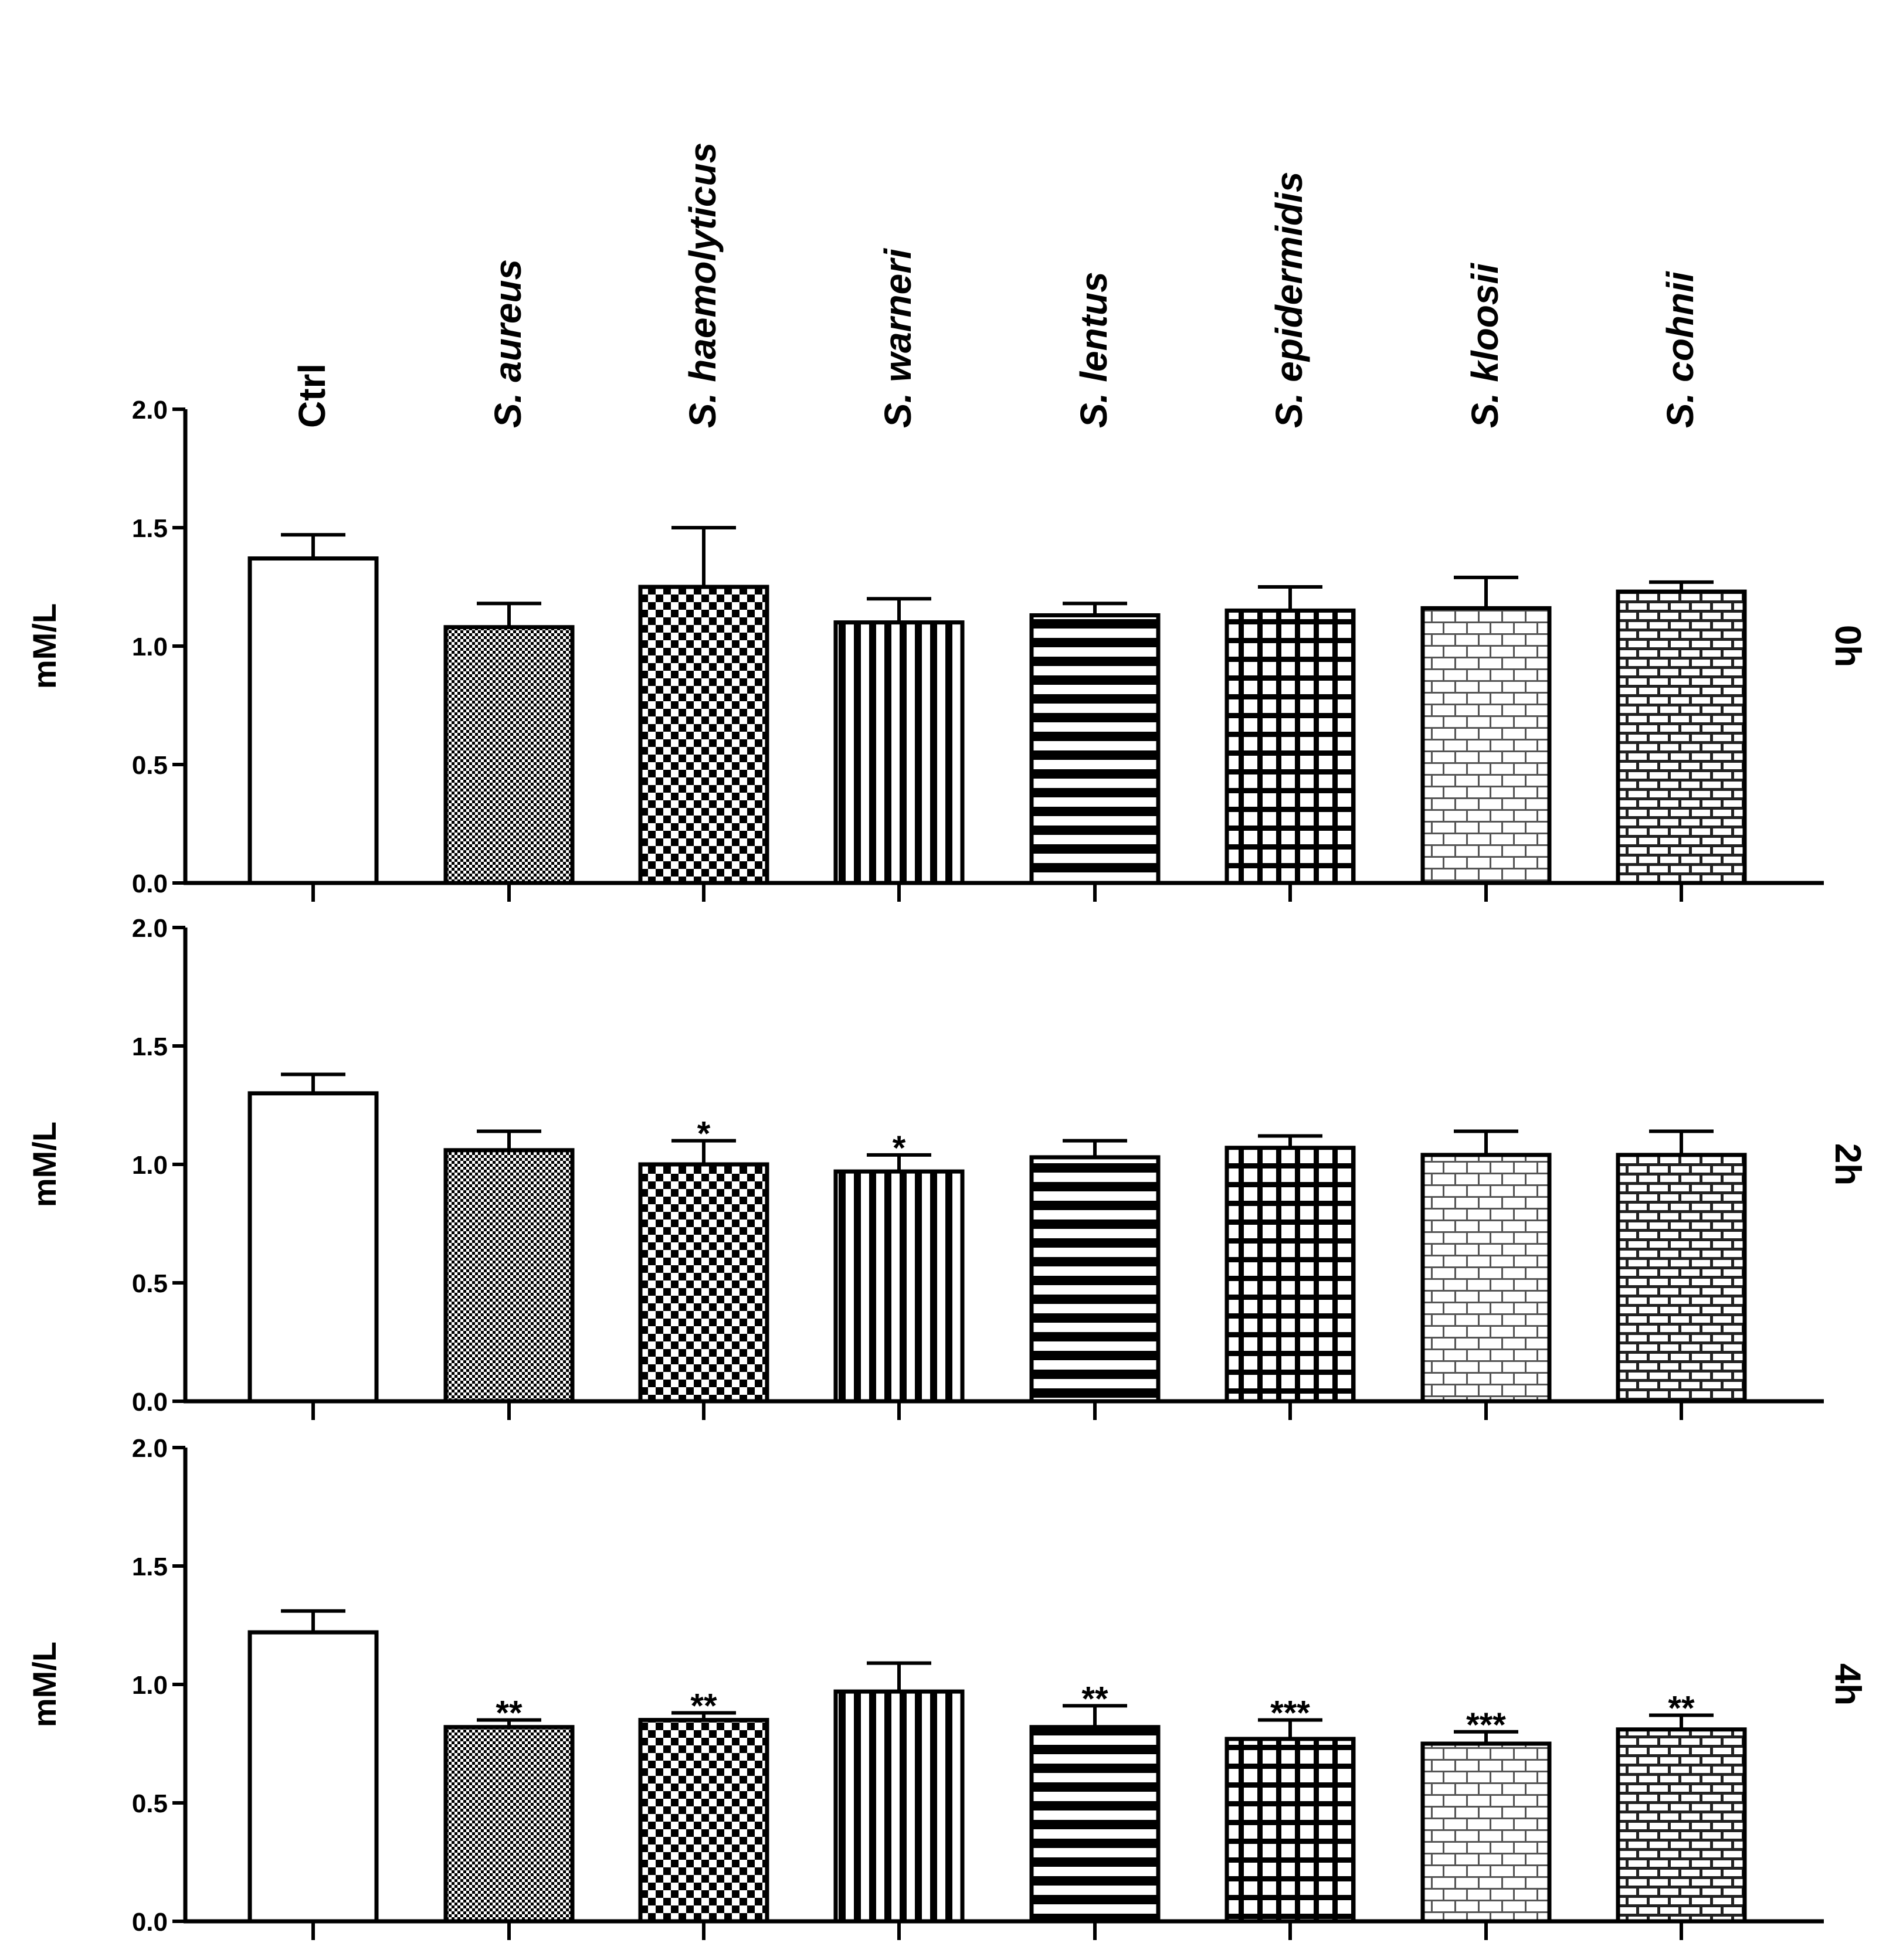  Describe the element at coordinates (312, 396) in the screenshot. I see `category-label: Ctrl` at that location.